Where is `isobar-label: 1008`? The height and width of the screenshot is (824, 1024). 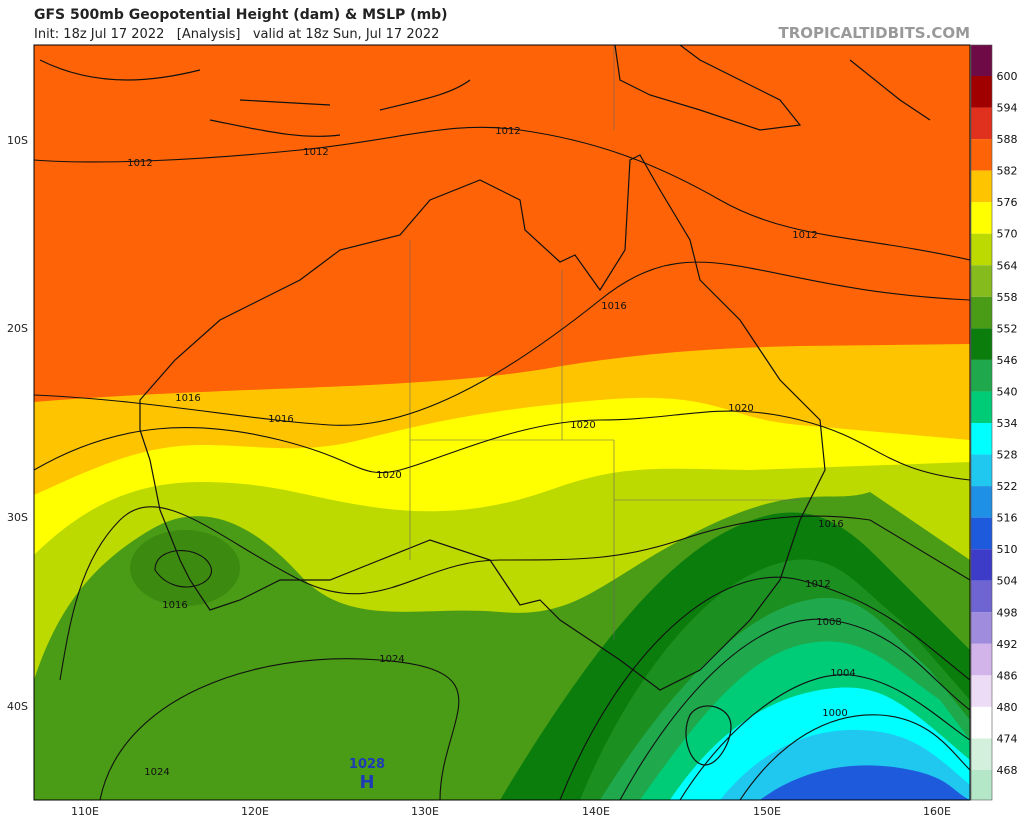 isobar-label: 1008 is located at coordinates (828, 622).